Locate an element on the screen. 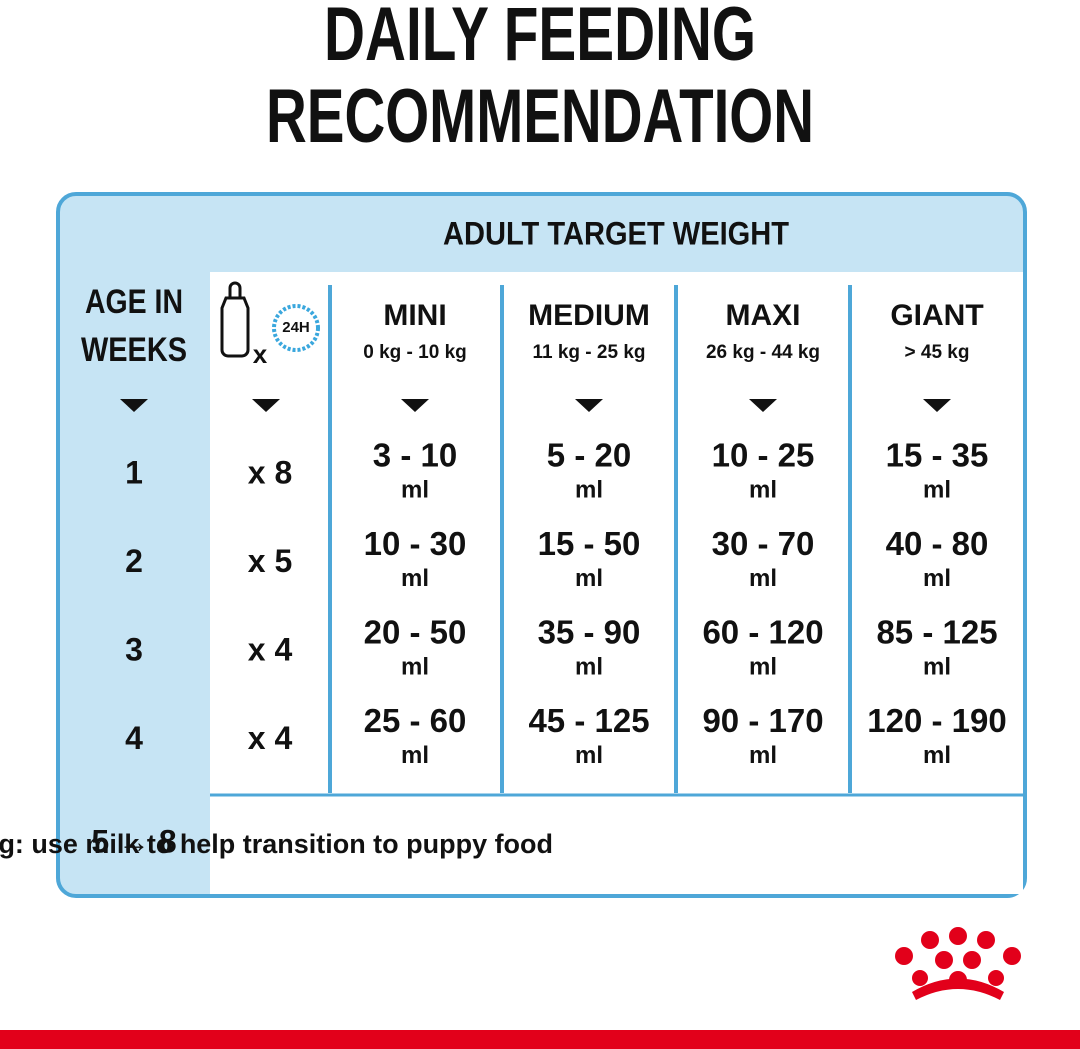 This screenshot has width=1080, height=1049. amount: 45 - 125 is located at coordinates (588, 720).